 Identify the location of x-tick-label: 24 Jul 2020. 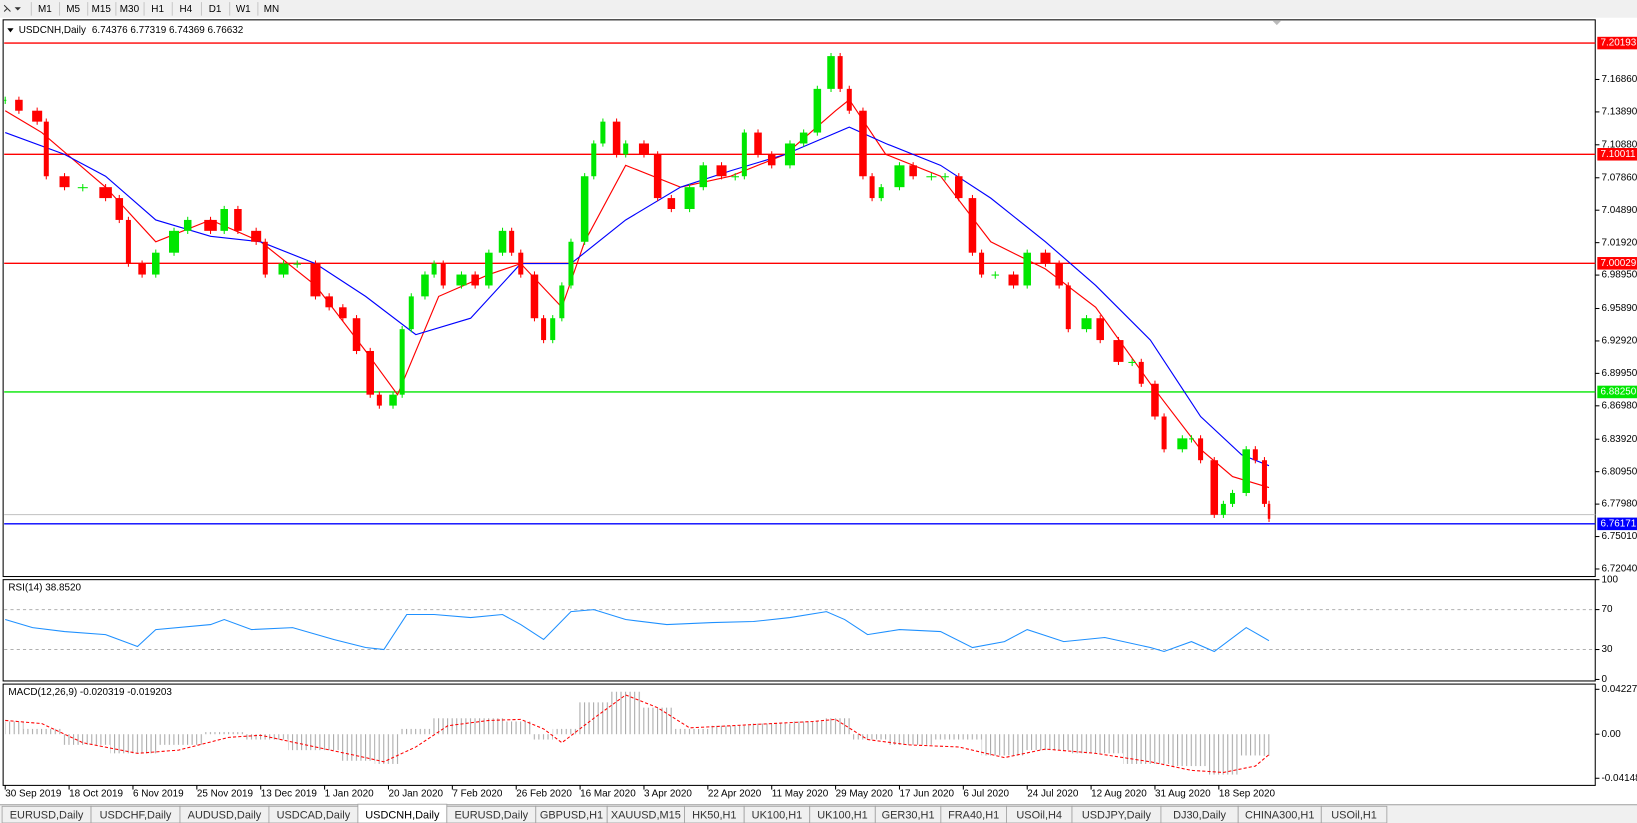
(1053, 793).